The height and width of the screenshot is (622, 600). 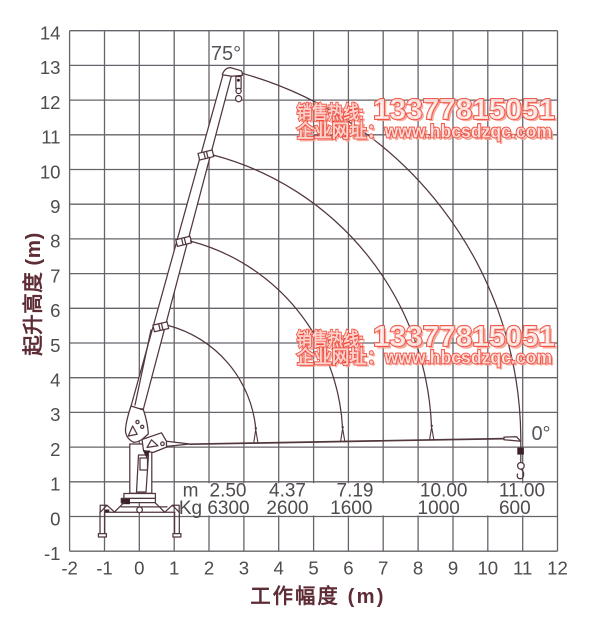 What do you see at coordinates (515, 508) in the screenshot?
I see `svg-text: 600` at bounding box center [515, 508].